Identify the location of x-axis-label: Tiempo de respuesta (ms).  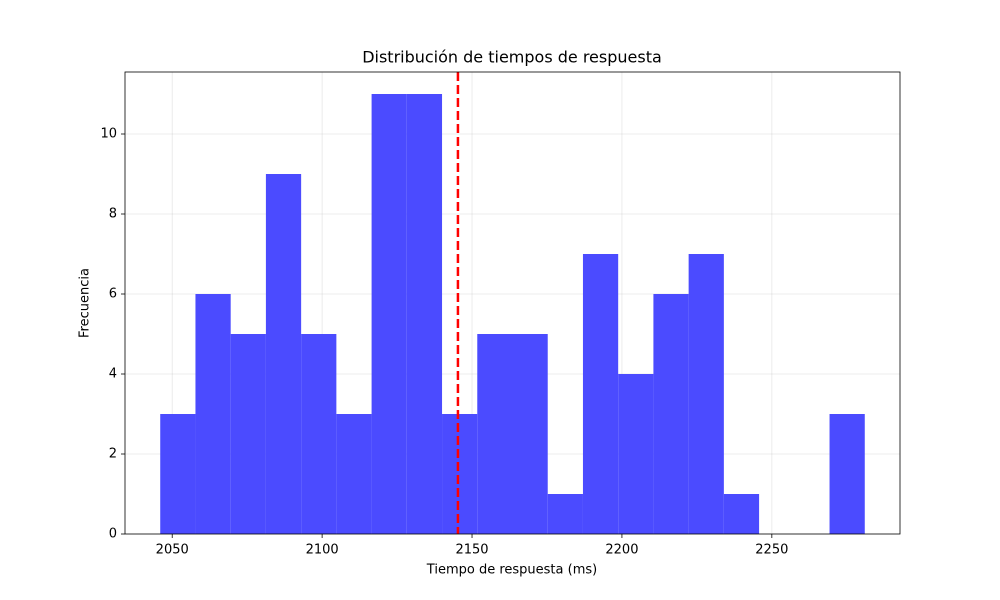
(511, 570).